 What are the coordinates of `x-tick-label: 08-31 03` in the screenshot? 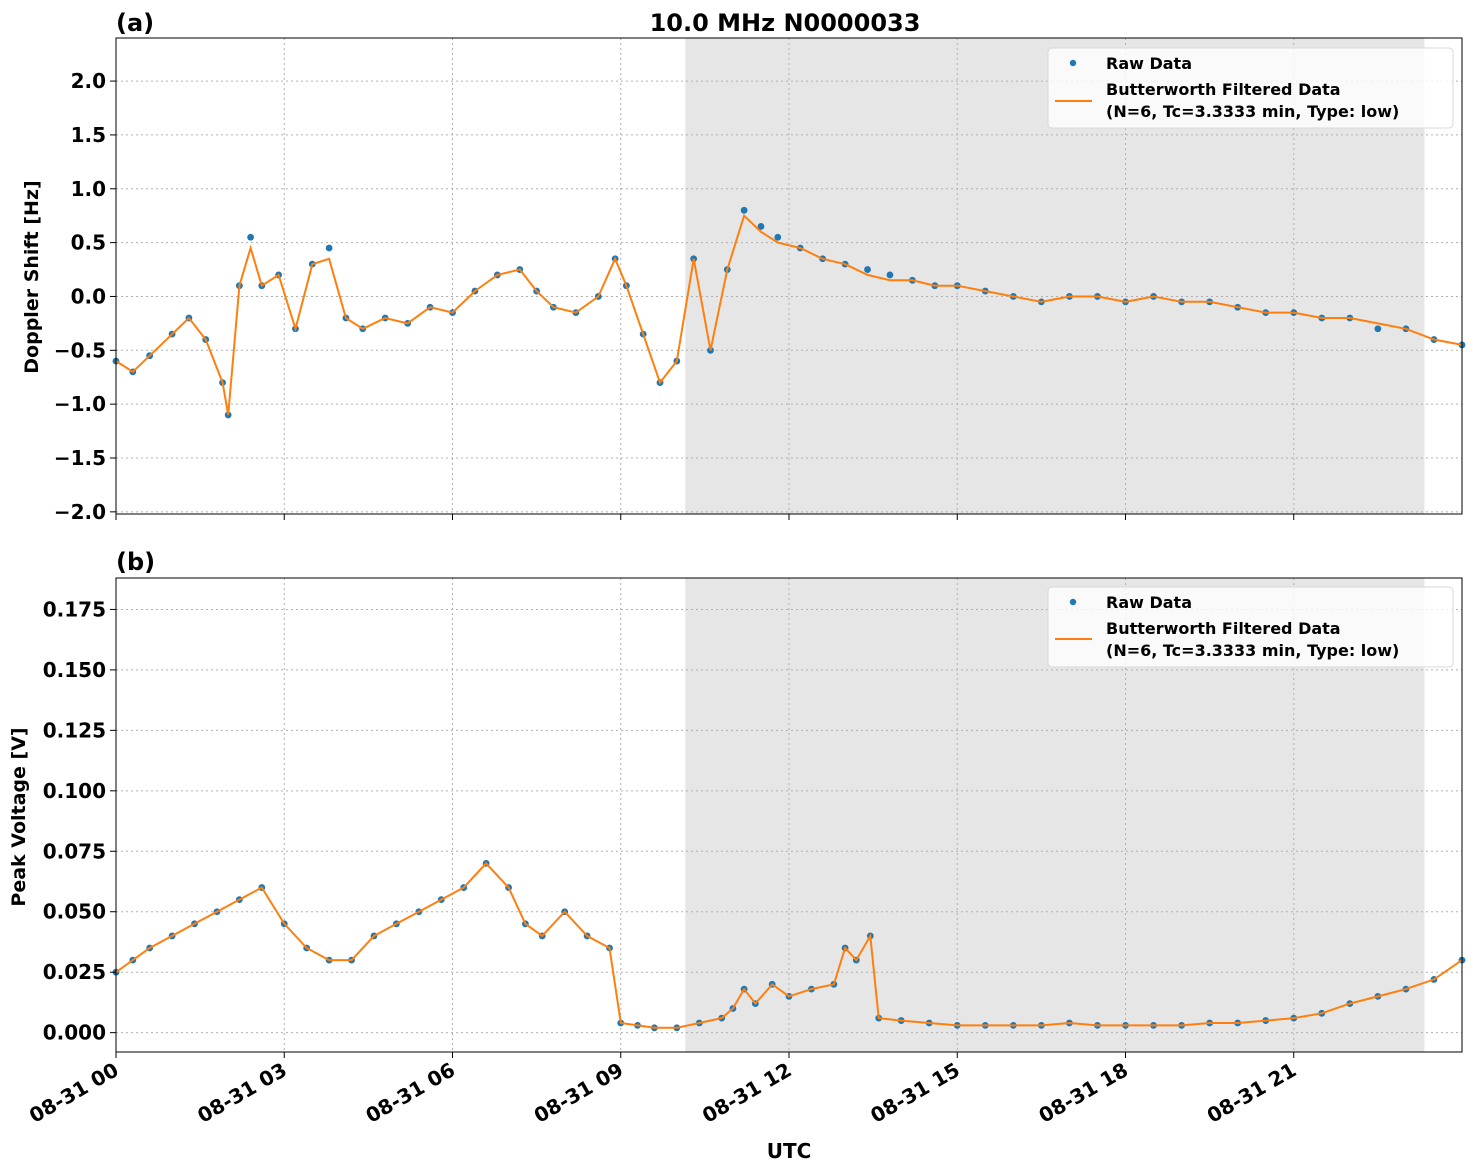 It's located at (242, 1093).